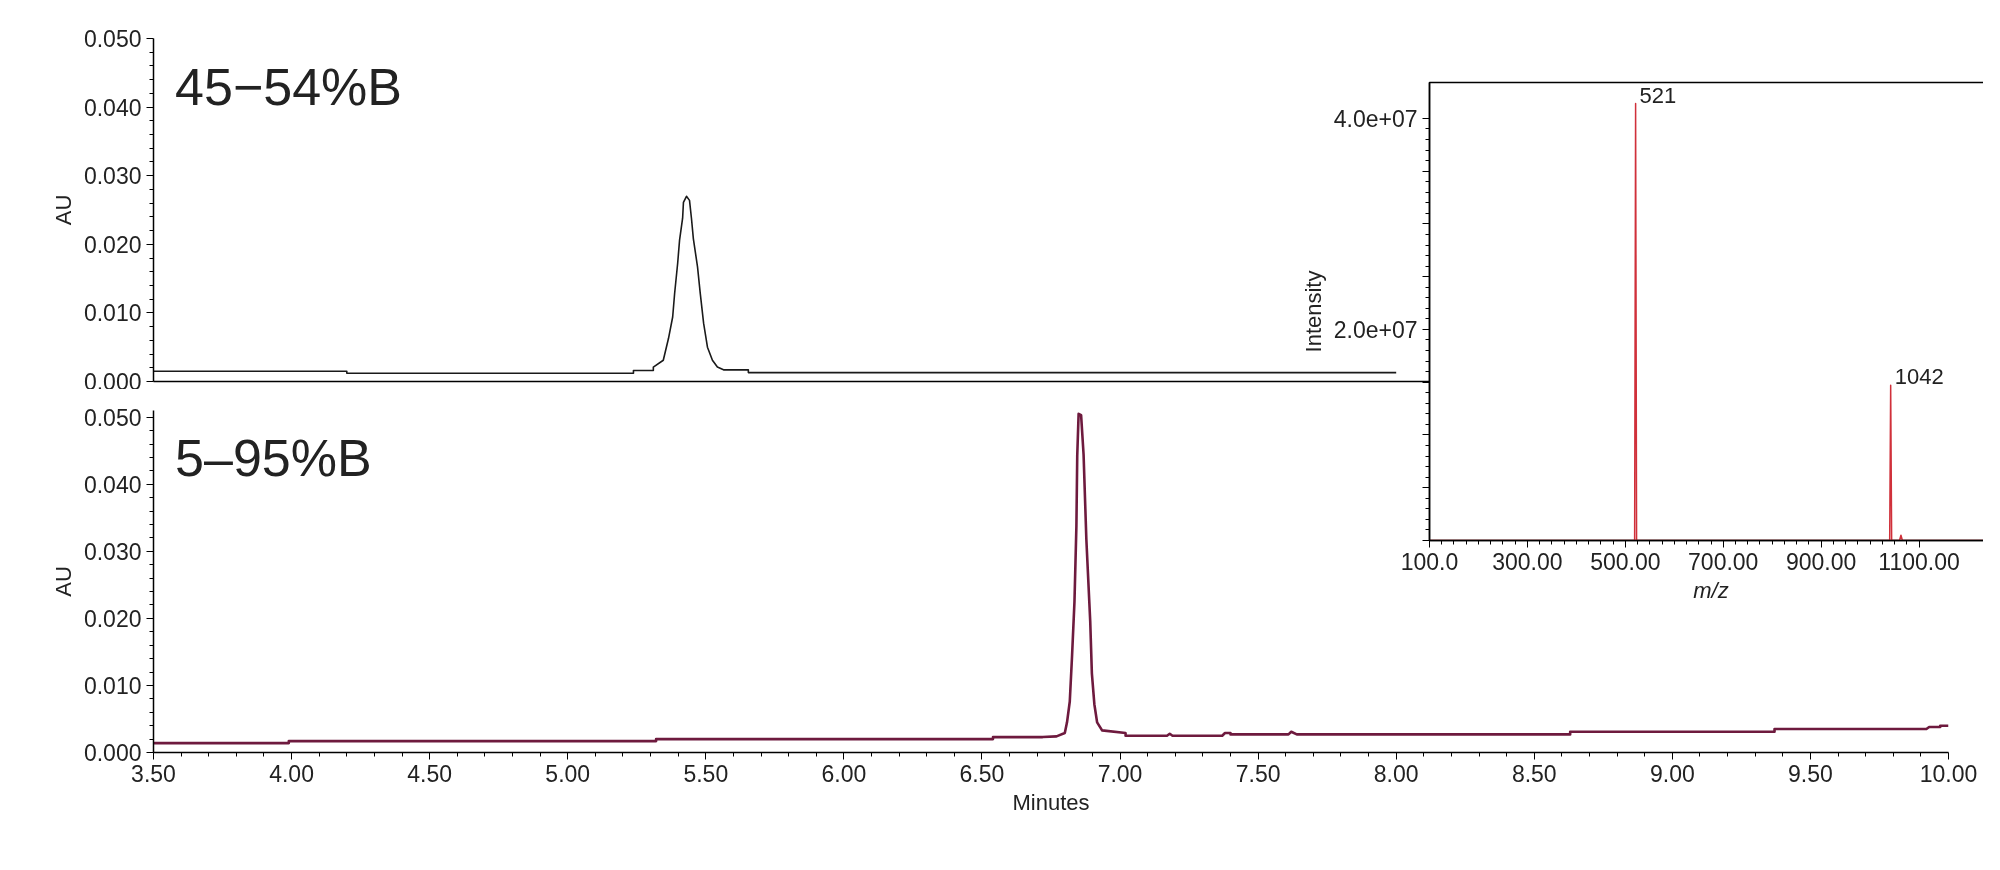 This screenshot has height=870, width=2000. What do you see at coordinates (430, 773) in the screenshot?
I see `x-tick-label: 4.50` at bounding box center [430, 773].